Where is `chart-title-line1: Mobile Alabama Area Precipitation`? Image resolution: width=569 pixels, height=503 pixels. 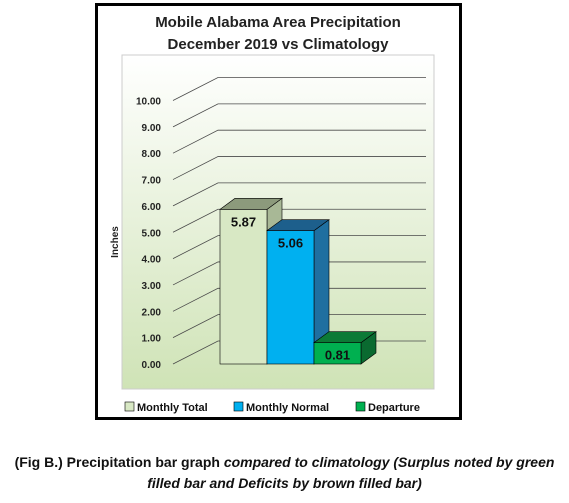 chart-title-line1: Mobile Alabama Area Precipitation is located at coordinates (278, 22).